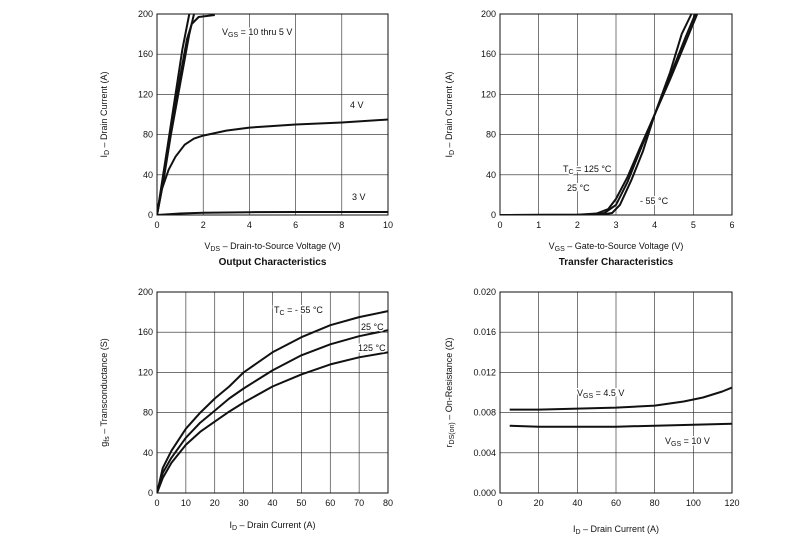 Image resolution: width=812 pixels, height=539 pixels. Describe the element at coordinates (600, 394) in the screenshot. I see `curve-annotation: VGS = 4.5 V` at that location.